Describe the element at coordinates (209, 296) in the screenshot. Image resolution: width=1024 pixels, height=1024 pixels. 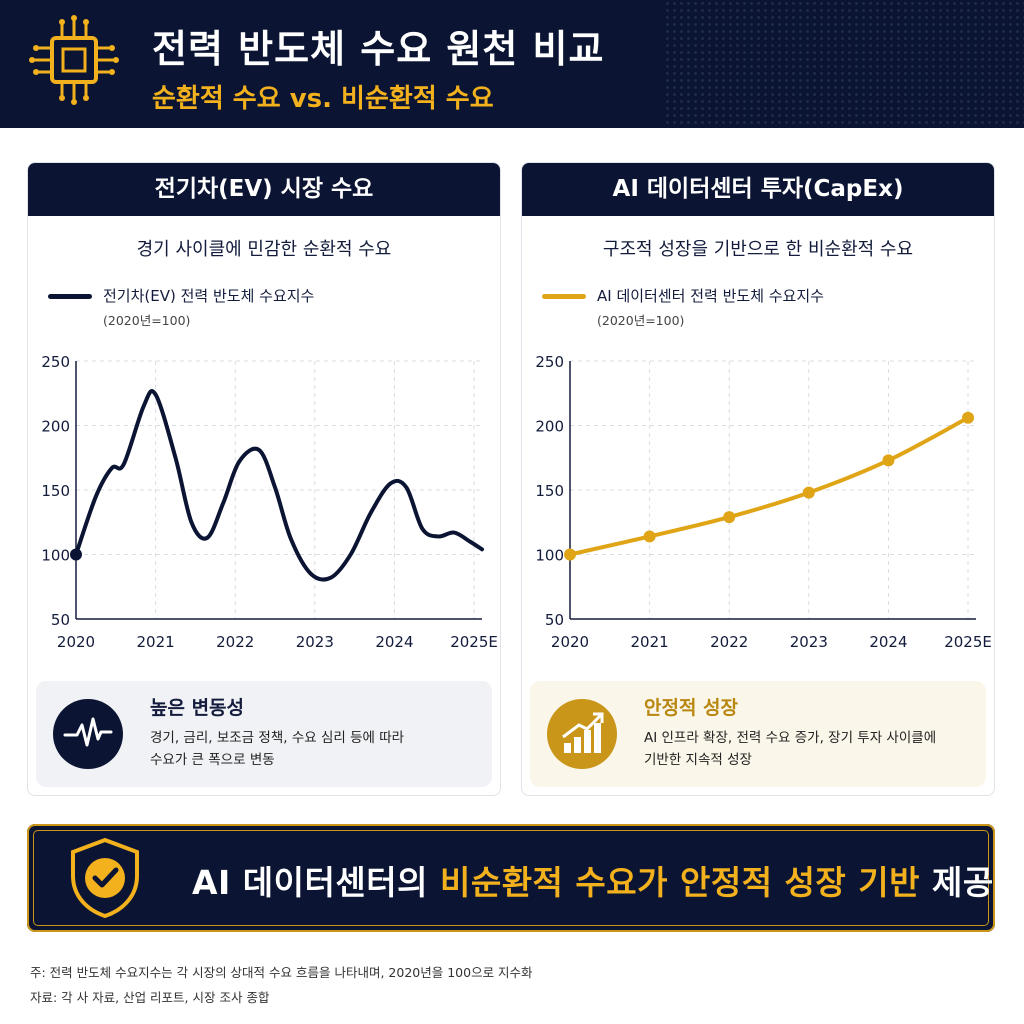
I see `ev-legend-label: 전기차(EV) 전력 반도체 수요지수` at that location.